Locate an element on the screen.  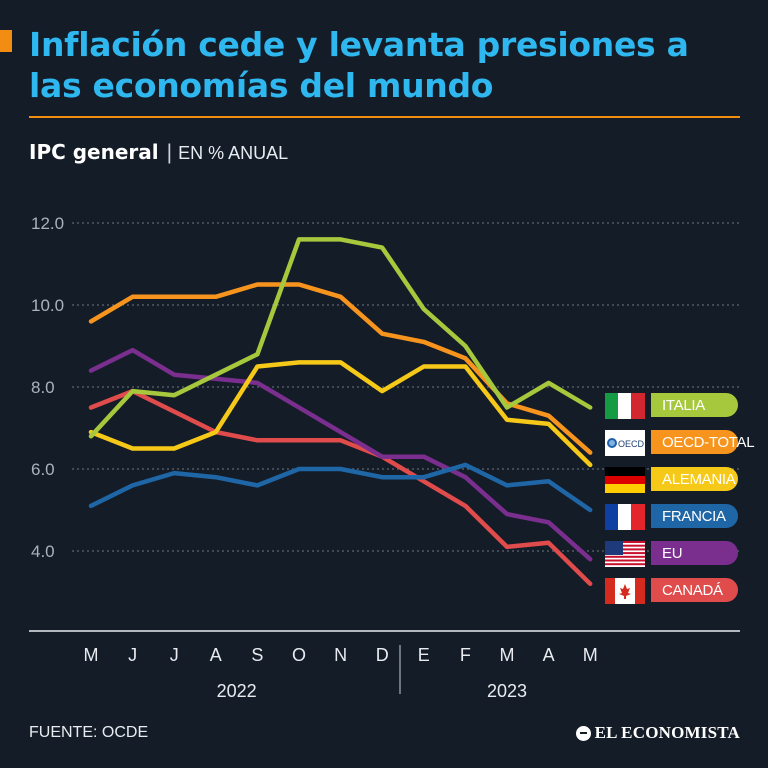
year-label: 2023 is located at coordinates (507, 691).